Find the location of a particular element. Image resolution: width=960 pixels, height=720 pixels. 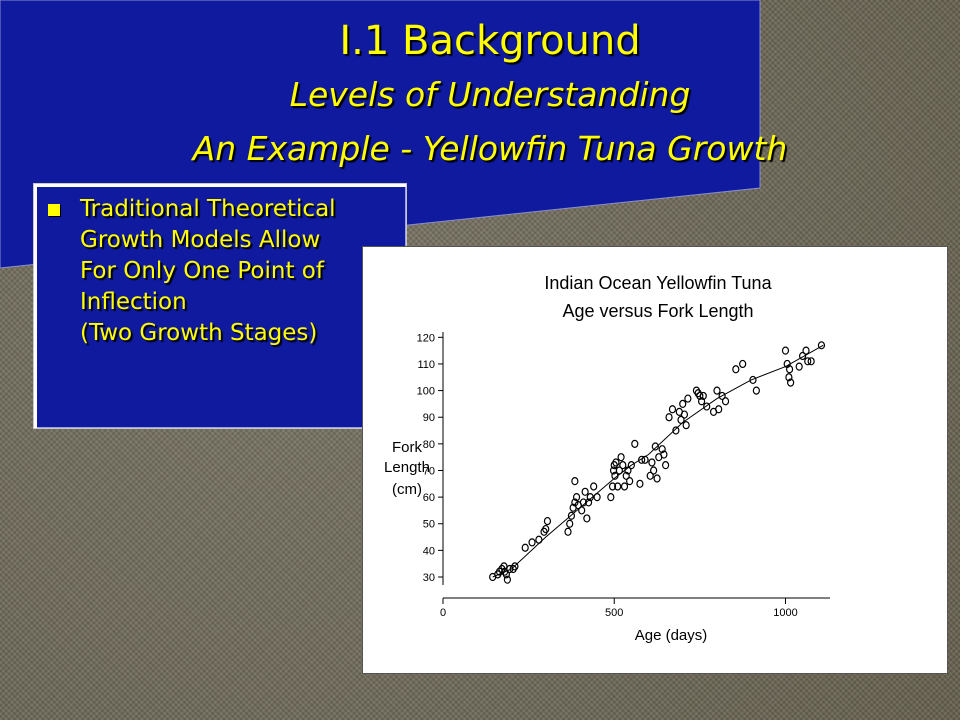

x-tick-label: 1000 is located at coordinates (785, 613).